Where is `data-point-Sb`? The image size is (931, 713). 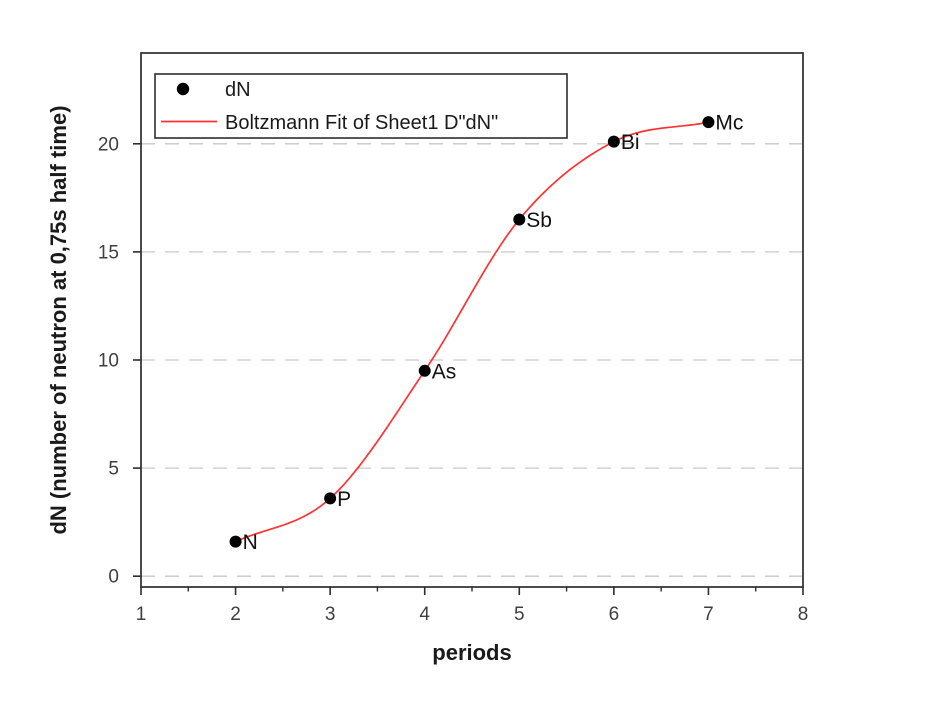 data-point-Sb is located at coordinates (519, 219).